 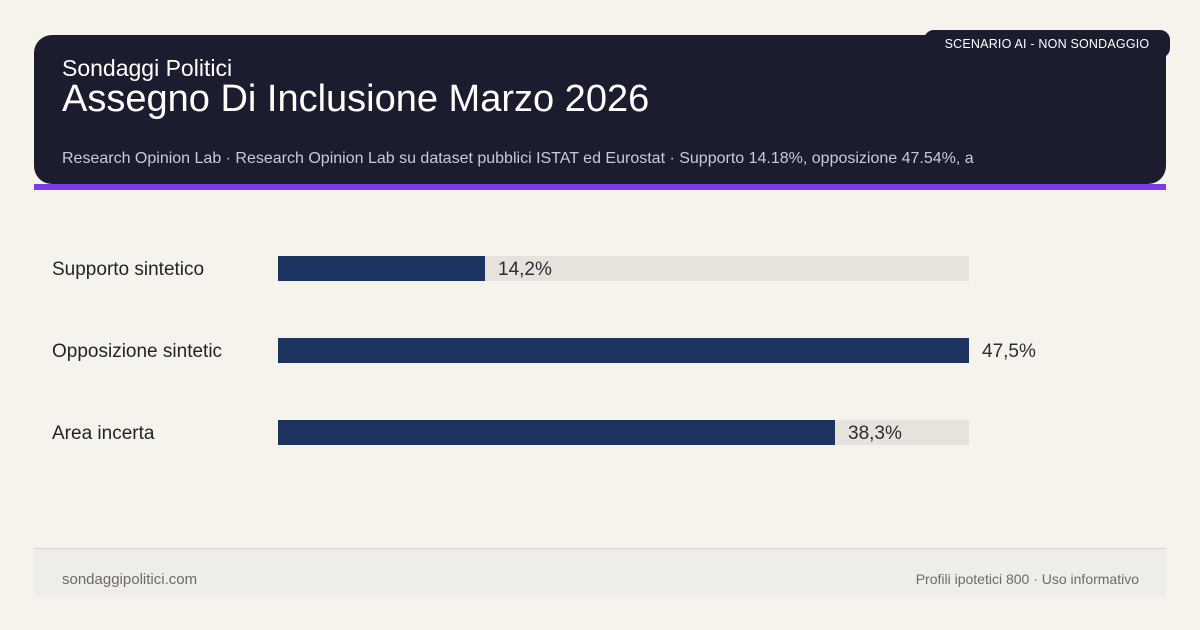 What do you see at coordinates (103, 433) in the screenshot?
I see `category-label: Area incerta` at bounding box center [103, 433].